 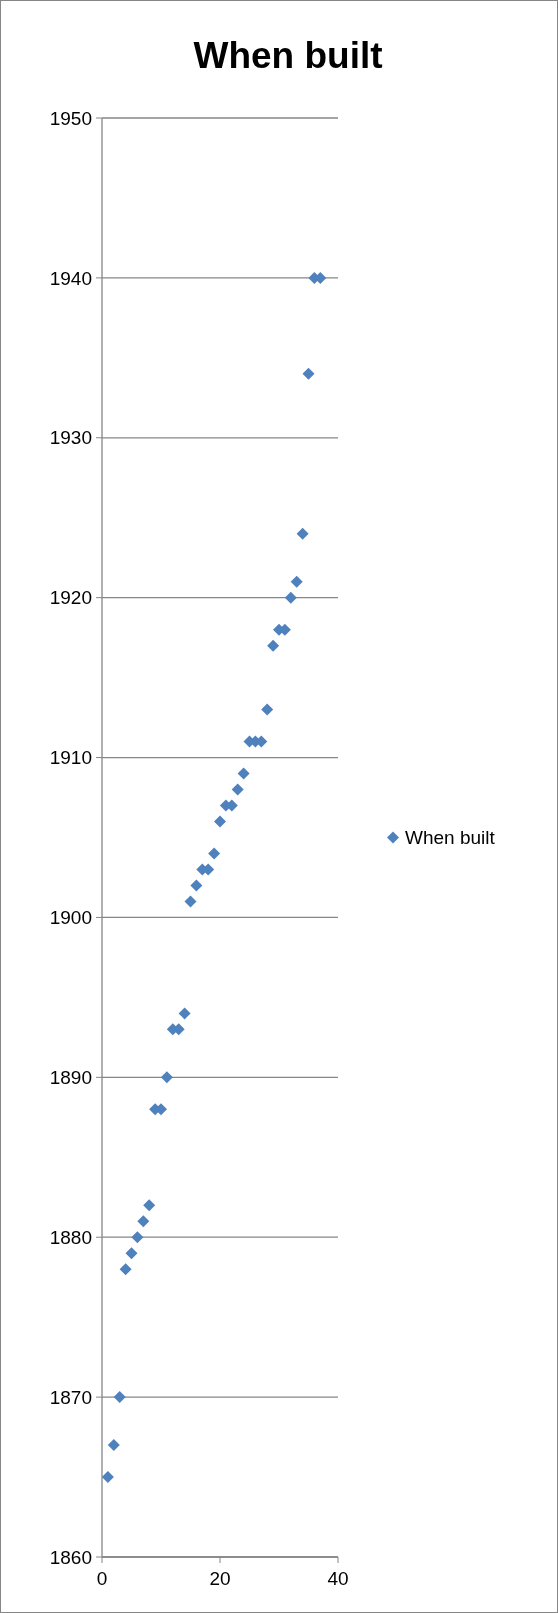 What do you see at coordinates (70, 1557) in the screenshot?
I see `y-tick-label: 1860` at bounding box center [70, 1557].